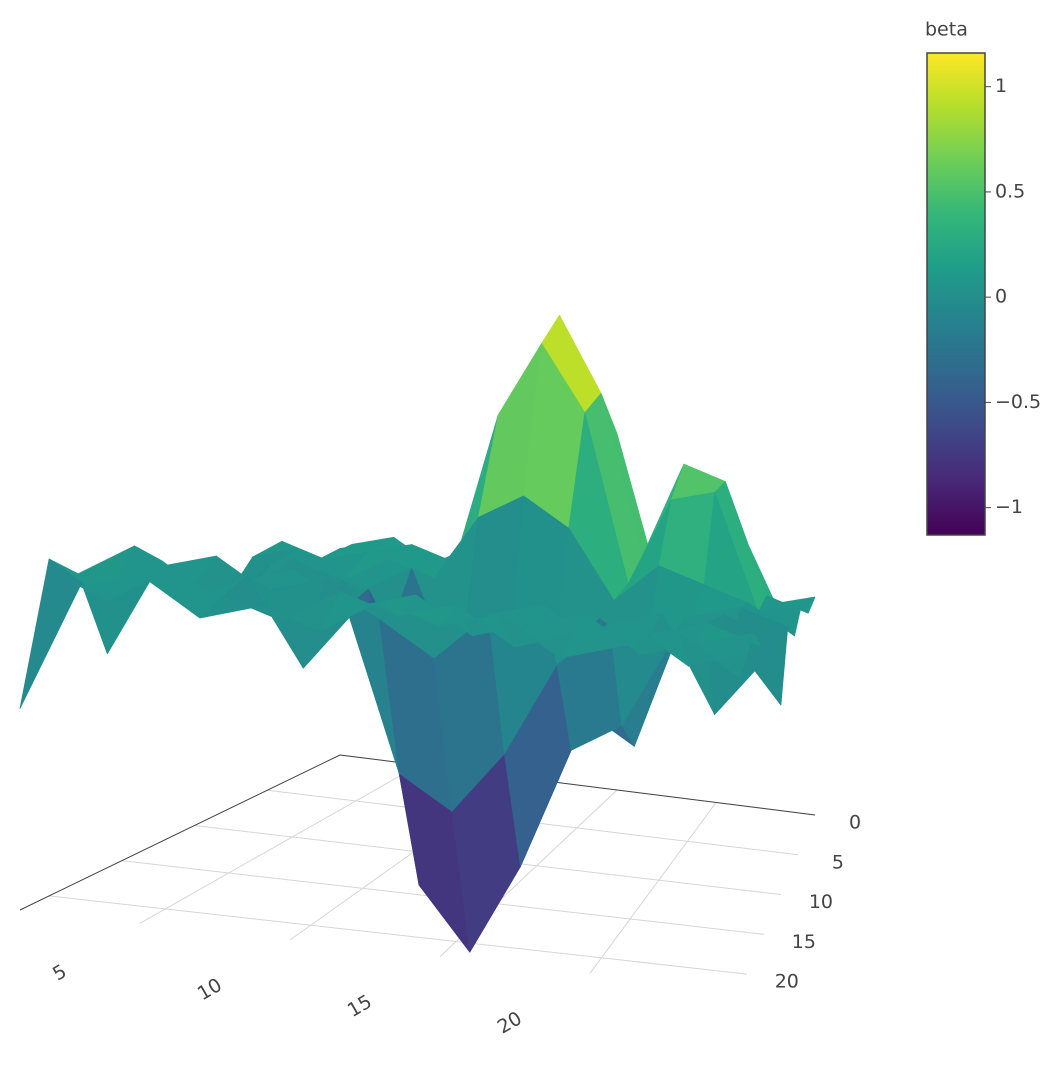 This screenshot has width=1060, height=1076. What do you see at coordinates (1009, 507) in the screenshot?
I see `colorbar-tick-label: −1` at bounding box center [1009, 507].